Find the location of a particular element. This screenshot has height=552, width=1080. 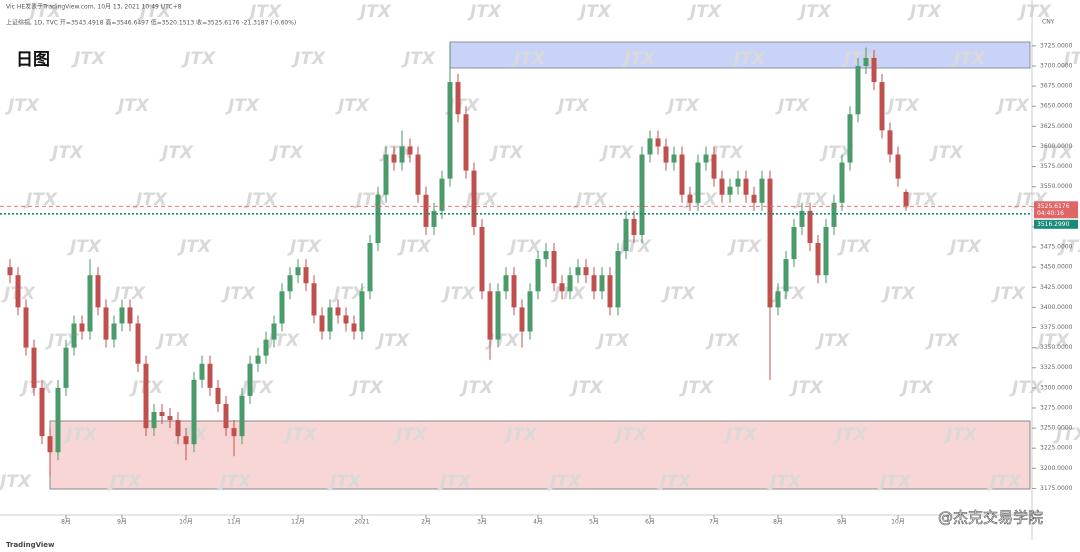

y-tick-label: 3625.0000 is located at coordinates (1056, 126).